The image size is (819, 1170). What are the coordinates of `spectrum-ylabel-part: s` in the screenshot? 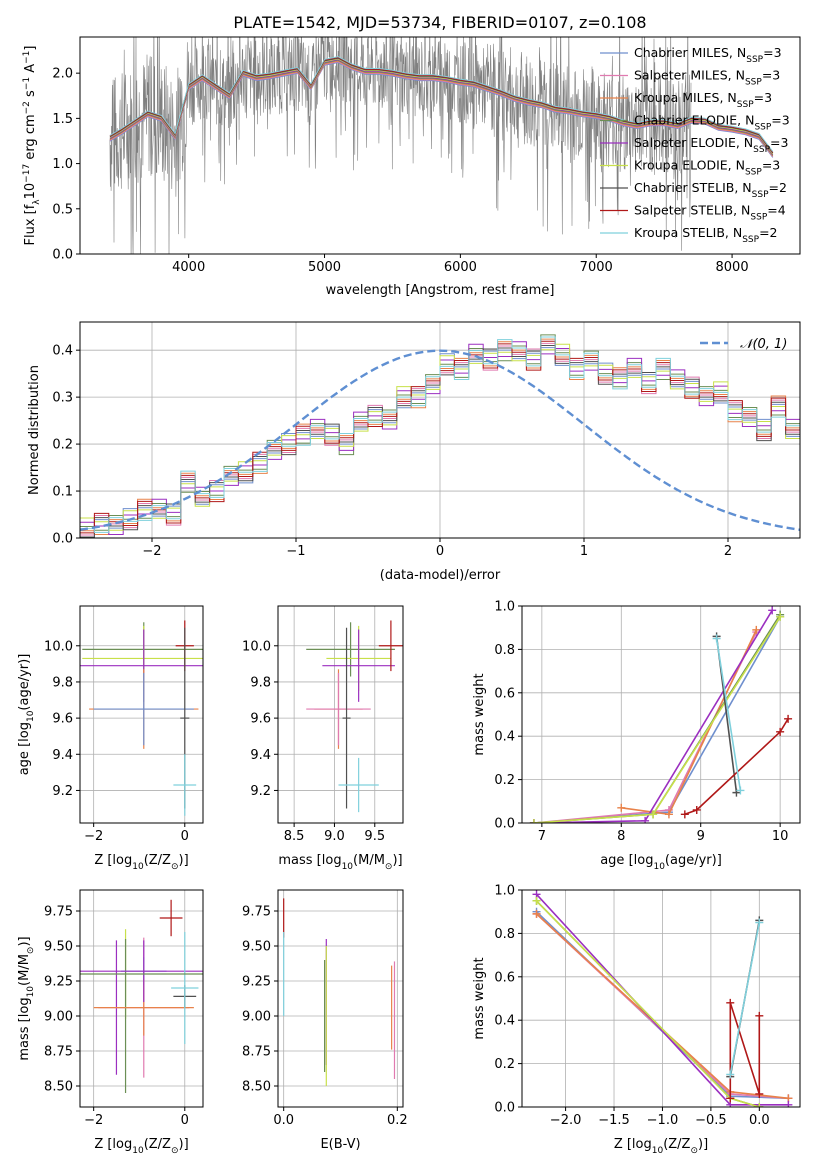 It's located at (30, 95).